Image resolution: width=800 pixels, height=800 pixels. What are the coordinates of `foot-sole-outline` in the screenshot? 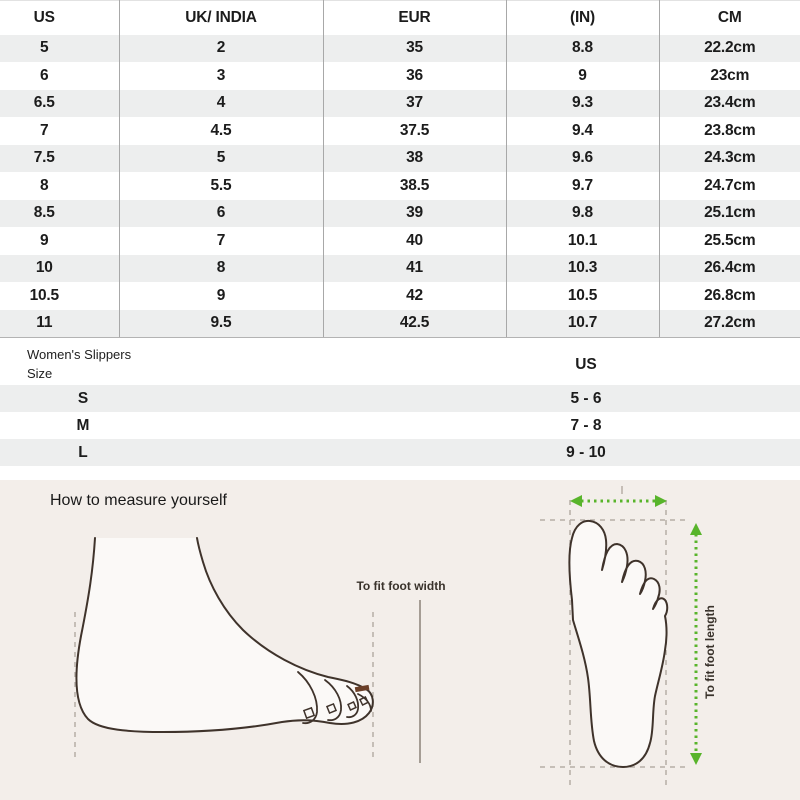 It's located at (618, 643).